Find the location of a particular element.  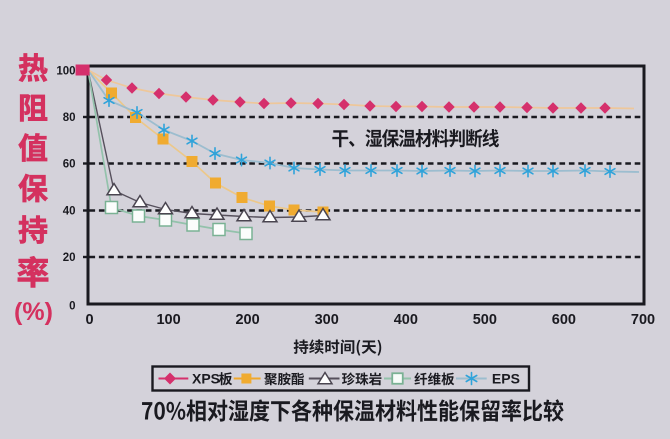

svg-text: XPS is located at coordinates (206, 379).